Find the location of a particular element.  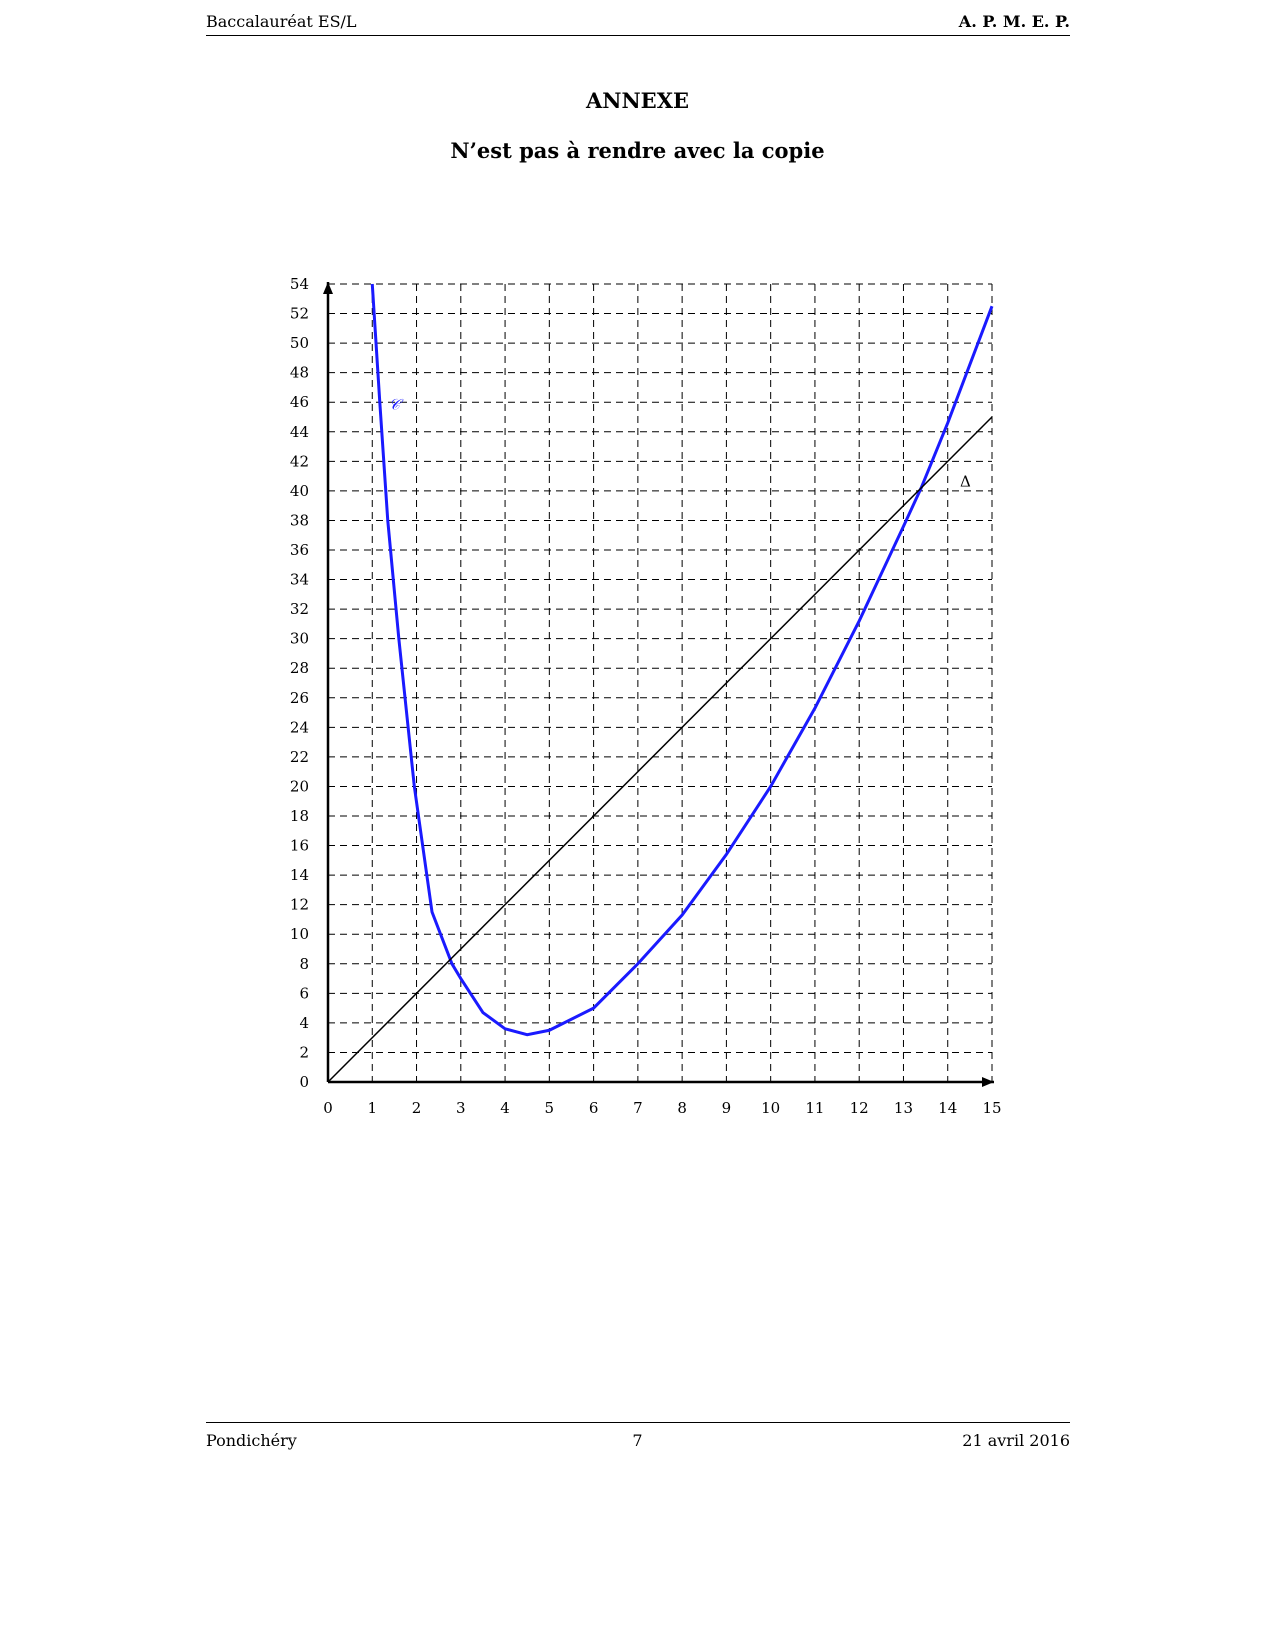

y-tick-label: 42 is located at coordinates (299, 461).